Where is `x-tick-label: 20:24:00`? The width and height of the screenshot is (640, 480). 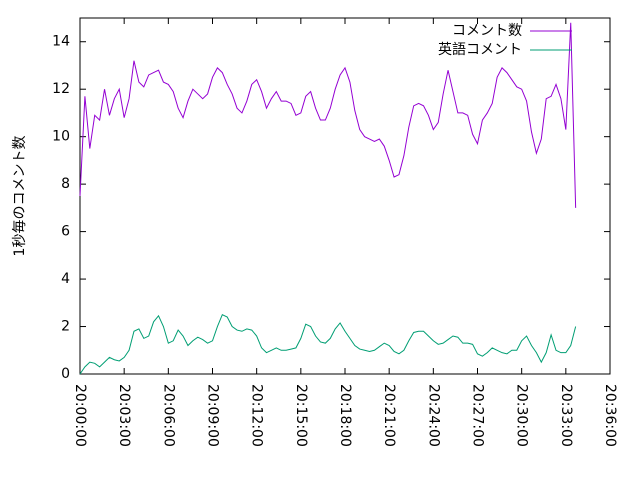
x-tick-label: 20:24:00 is located at coordinates (433, 415).